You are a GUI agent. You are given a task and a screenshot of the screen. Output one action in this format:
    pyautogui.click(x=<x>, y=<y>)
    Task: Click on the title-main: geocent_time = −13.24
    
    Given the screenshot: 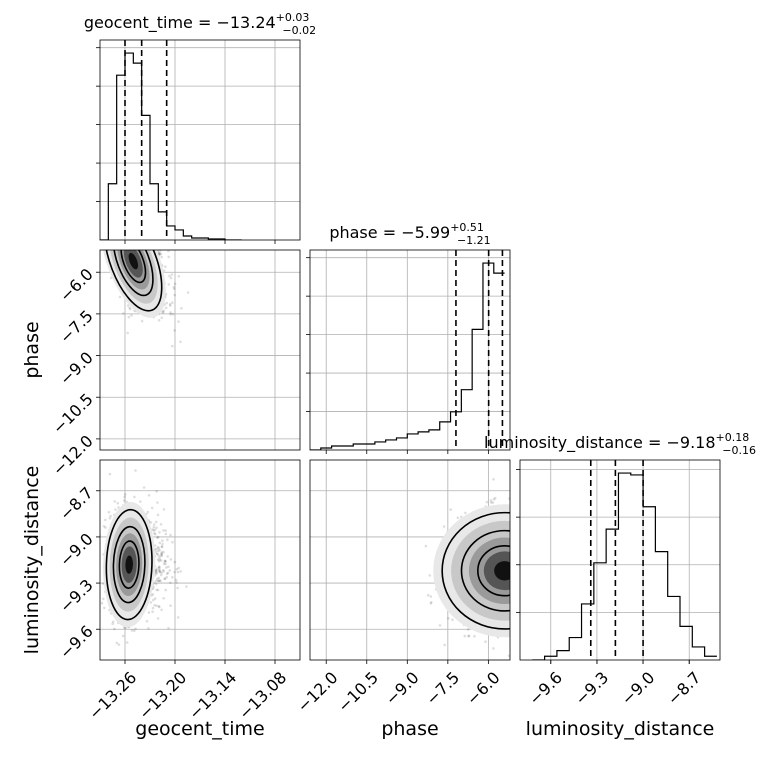 What is the action you would take?
    pyautogui.click(x=180, y=23)
    